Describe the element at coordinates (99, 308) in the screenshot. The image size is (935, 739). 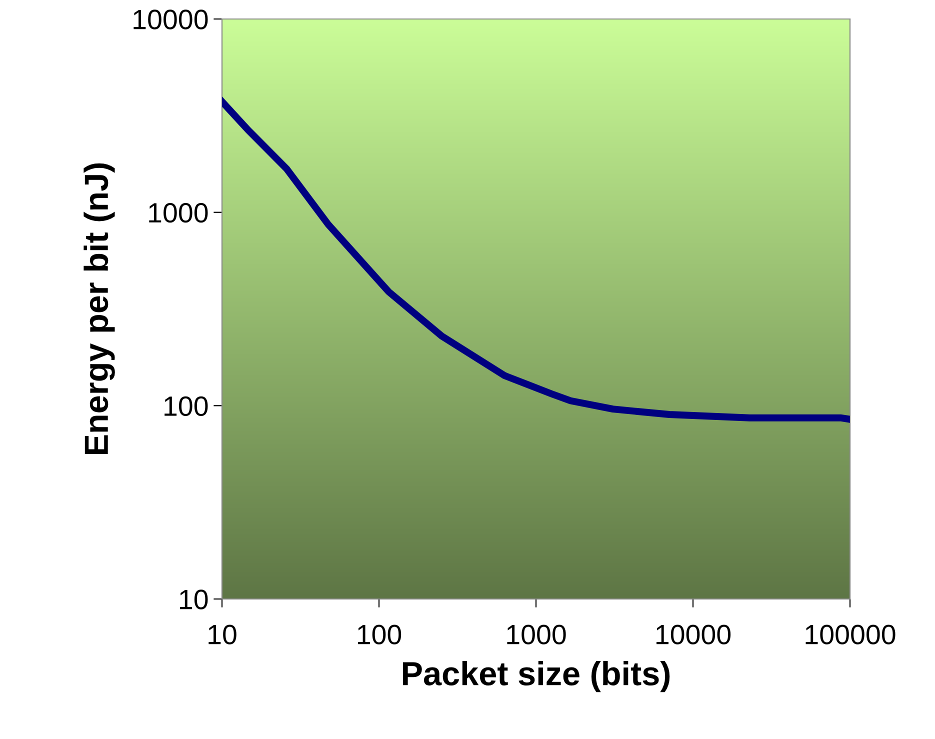
I see `y-axis-title: Energy per bit (nJ)` at that location.